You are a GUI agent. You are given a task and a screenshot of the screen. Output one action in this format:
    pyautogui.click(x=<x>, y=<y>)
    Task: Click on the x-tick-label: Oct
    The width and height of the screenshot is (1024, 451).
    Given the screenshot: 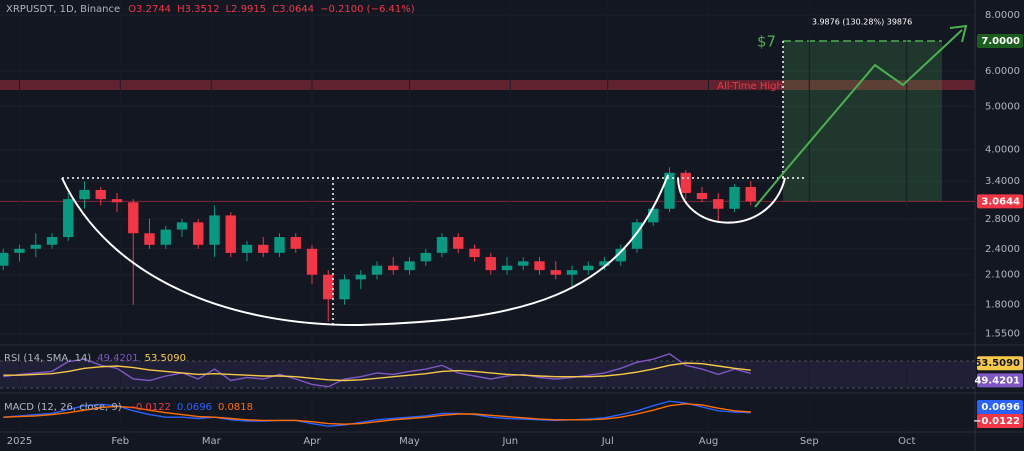 What is the action you would take?
    pyautogui.click(x=906, y=441)
    